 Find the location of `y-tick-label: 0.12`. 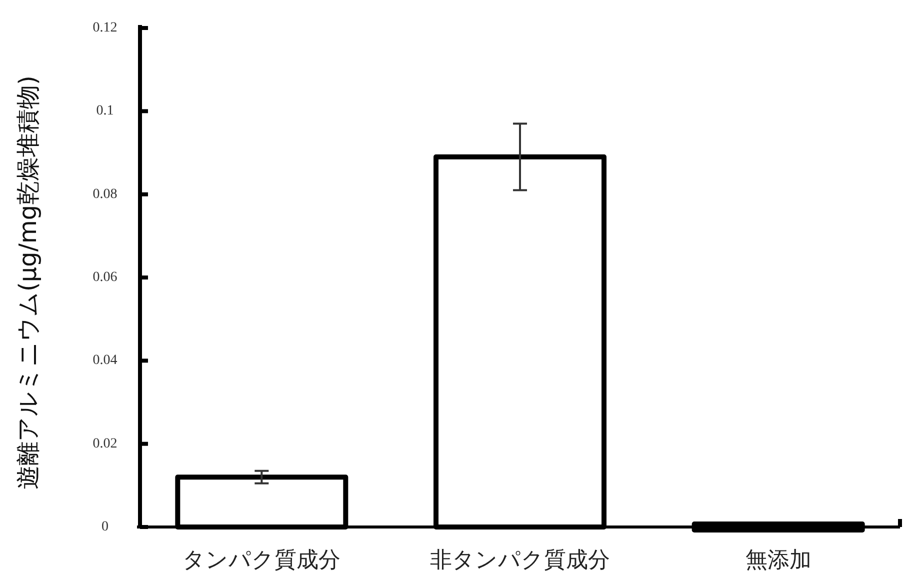

y-tick-label: 0.12 is located at coordinates (105, 28).